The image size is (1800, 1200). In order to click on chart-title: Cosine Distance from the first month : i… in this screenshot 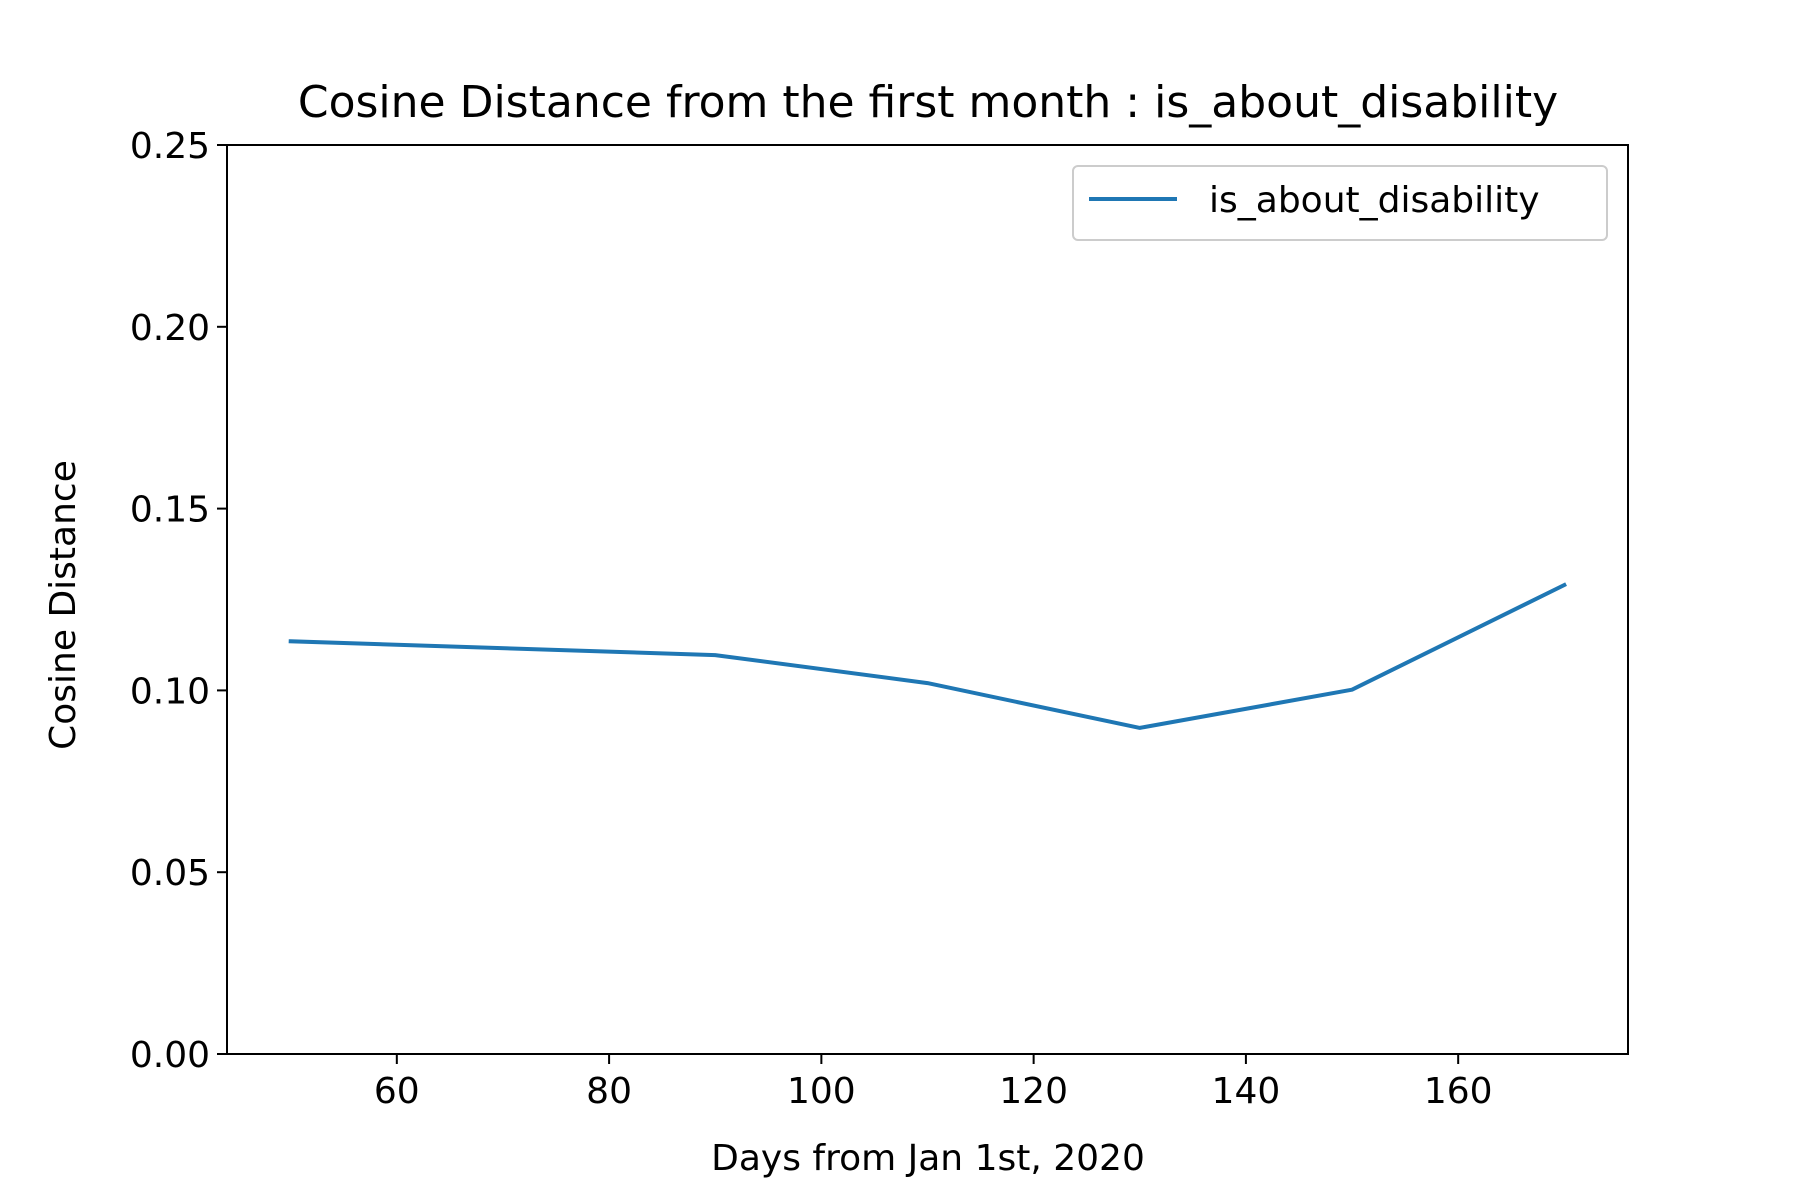, I will do `click(928, 102)`.